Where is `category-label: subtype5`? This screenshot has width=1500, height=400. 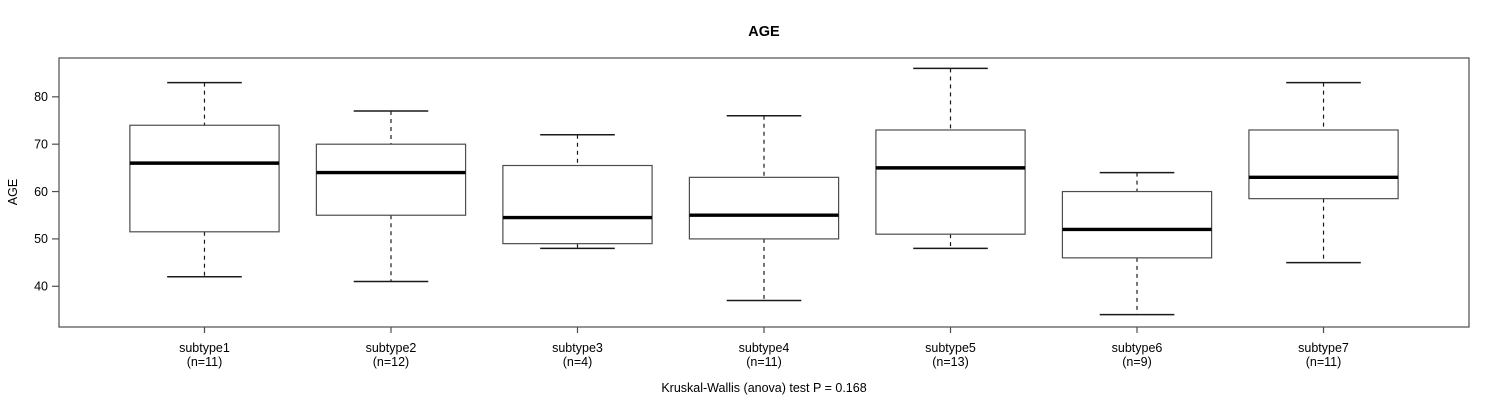 category-label: subtype5 is located at coordinates (950, 348).